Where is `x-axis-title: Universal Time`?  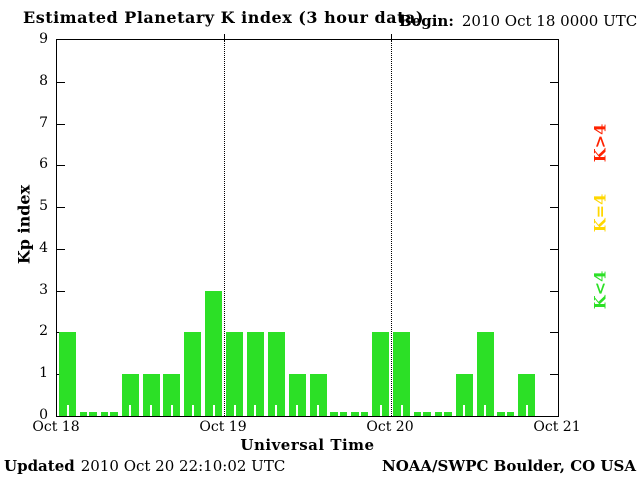
x-axis-title: Universal Time is located at coordinates (307, 445).